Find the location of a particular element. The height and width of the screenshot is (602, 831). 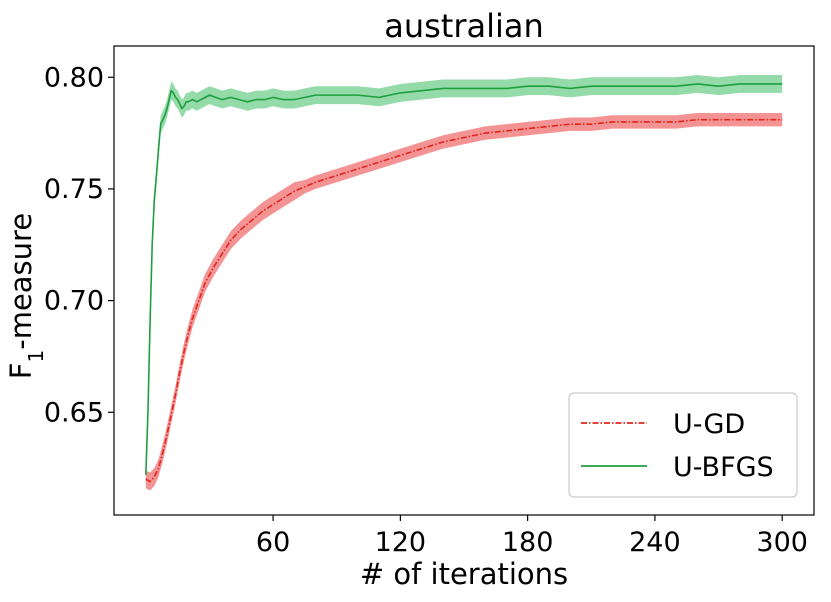

legend-box is located at coordinates (683, 445).